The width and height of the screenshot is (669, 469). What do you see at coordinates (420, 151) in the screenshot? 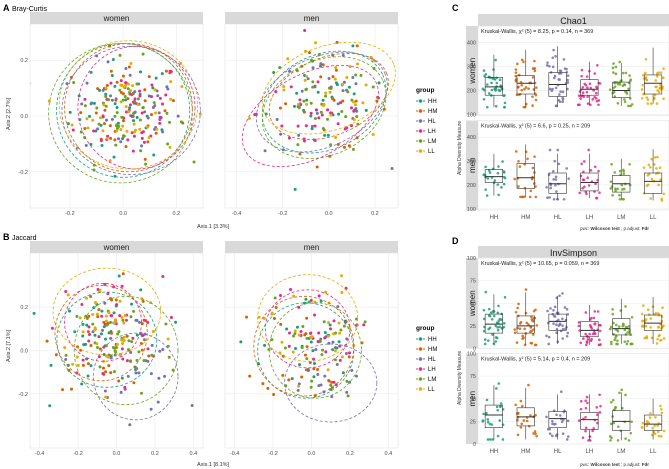
I see `legend-key-dot-LL` at bounding box center [420, 151].